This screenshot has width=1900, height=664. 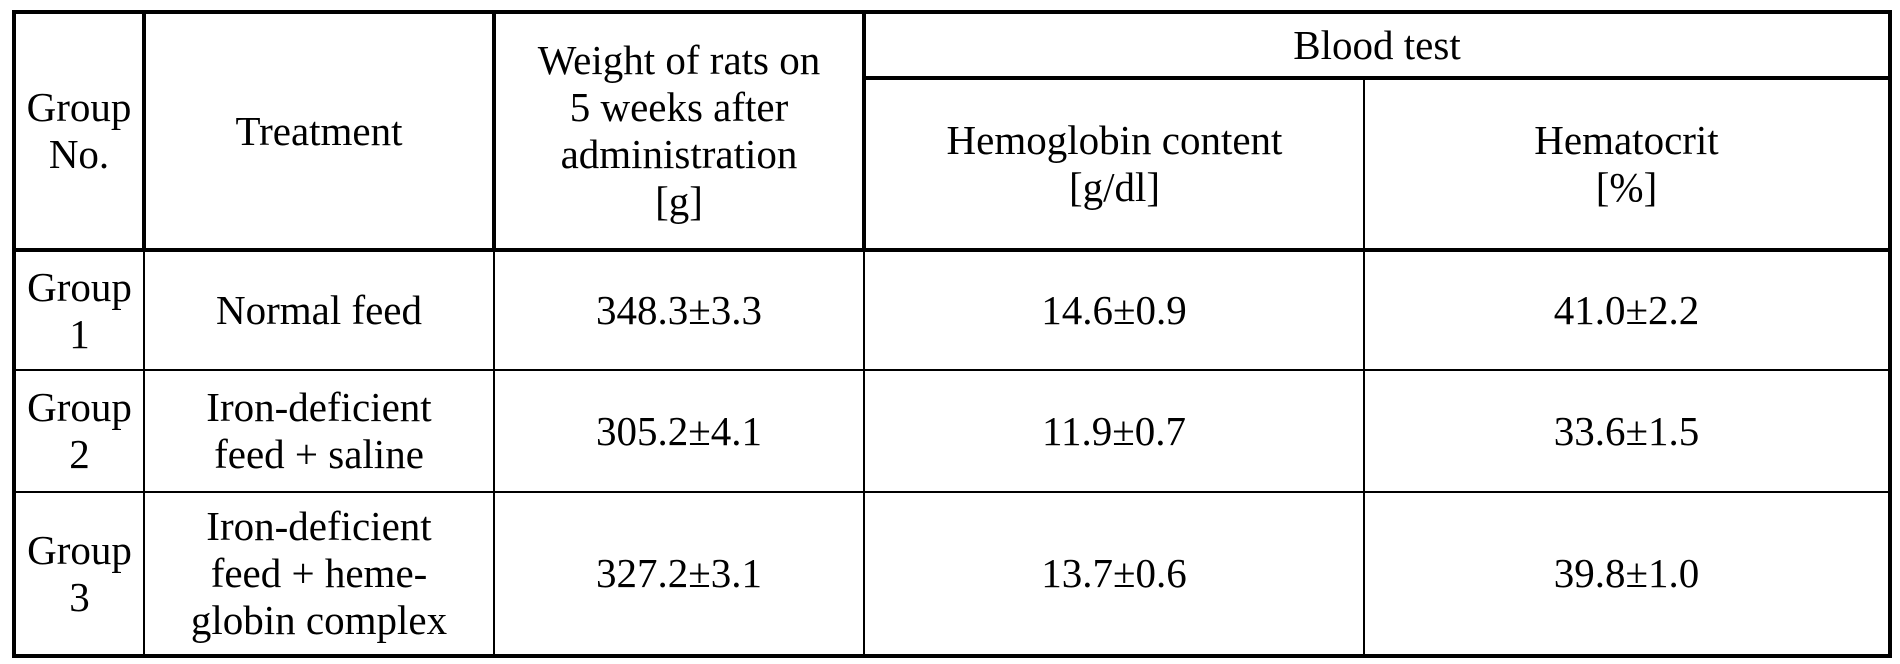 I want to click on cell-treatment-line-2: feed + saline, so click(x=319, y=454).